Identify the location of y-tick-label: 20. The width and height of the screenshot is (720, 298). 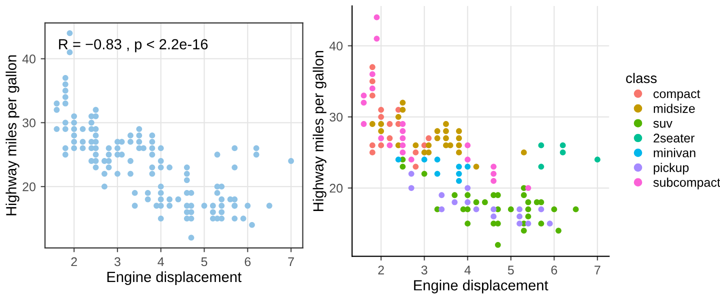
(336, 188).